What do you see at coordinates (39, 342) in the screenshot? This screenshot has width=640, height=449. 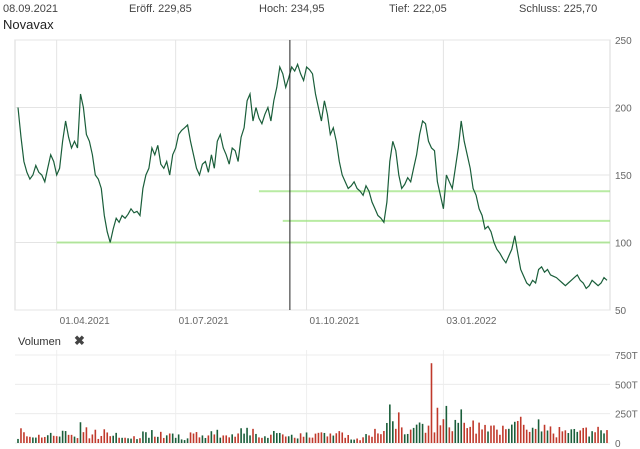 I see `volume-label: Volumen` at bounding box center [39, 342].